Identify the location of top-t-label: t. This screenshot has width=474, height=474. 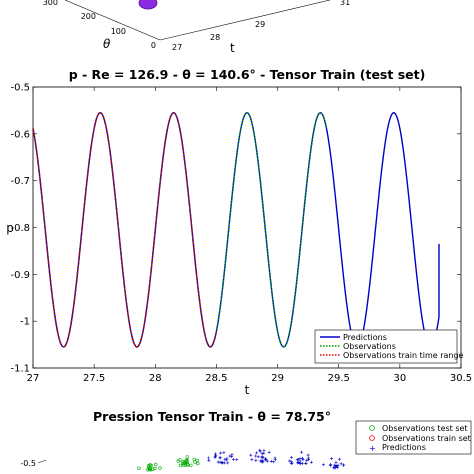
(232, 48).